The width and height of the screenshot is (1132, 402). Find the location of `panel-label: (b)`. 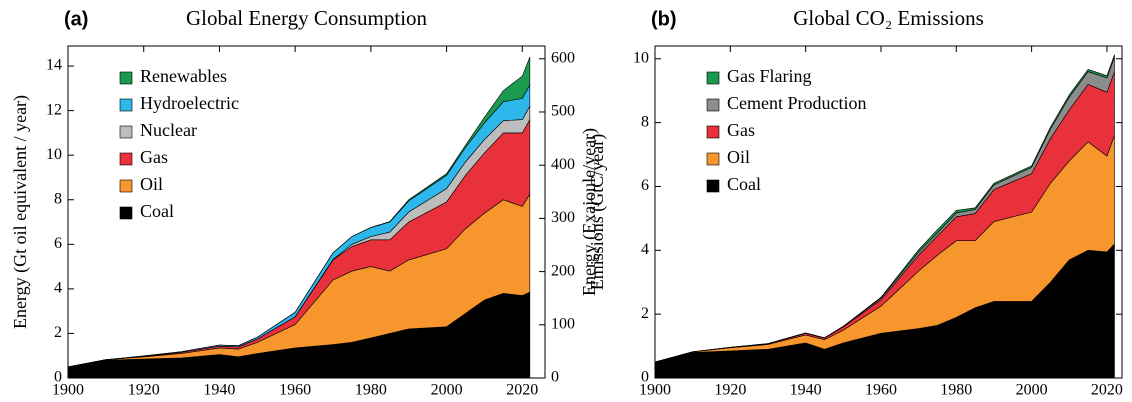

panel-label: (b) is located at coordinates (664, 19).